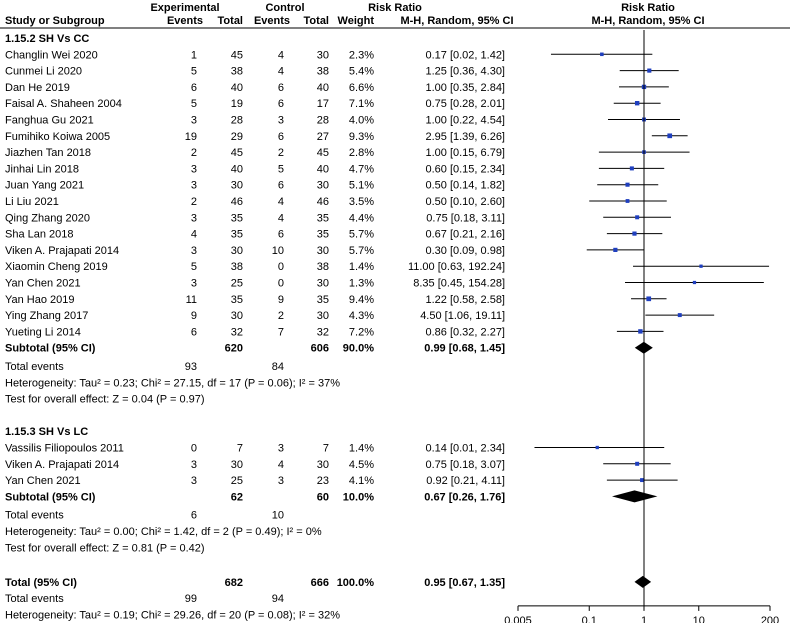 This screenshot has width=790, height=623. What do you see at coordinates (465, 481) in the screenshot?
I see `study-ci-text: 0.92 [0.21, 4.11]` at bounding box center [465, 481].